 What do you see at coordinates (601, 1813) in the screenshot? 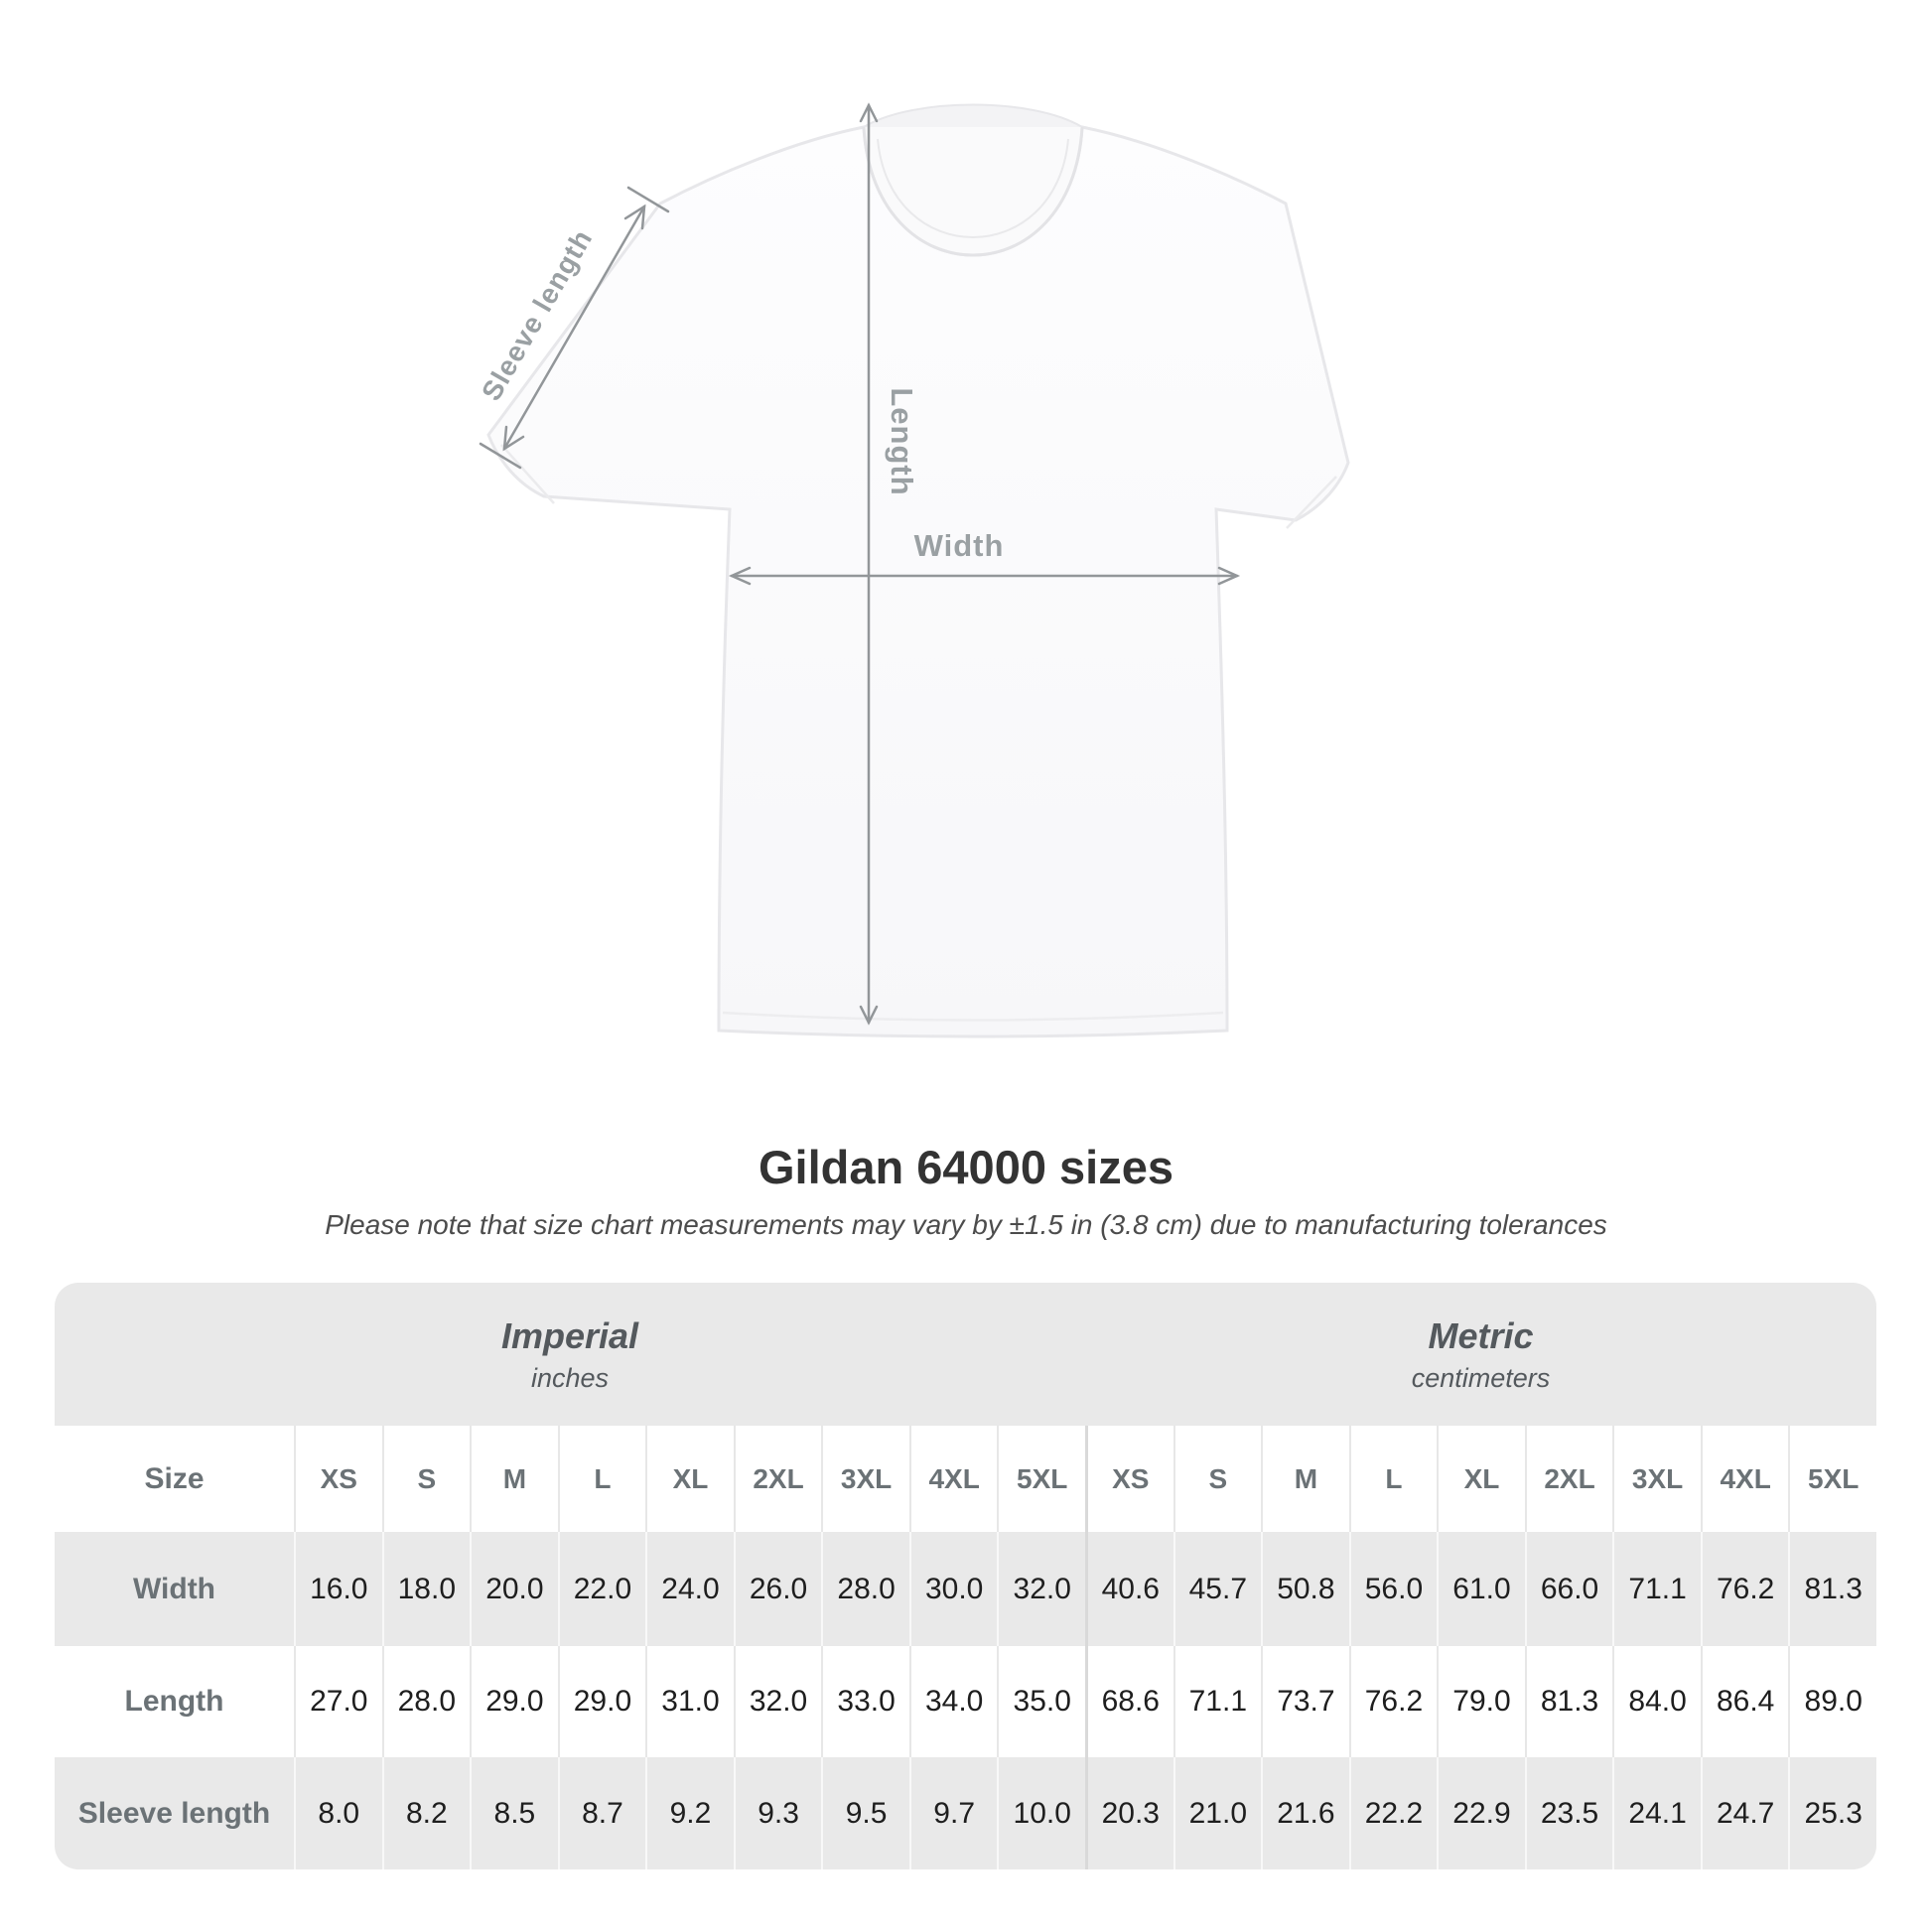
I see `value-cell: 8.7` at bounding box center [601, 1813].